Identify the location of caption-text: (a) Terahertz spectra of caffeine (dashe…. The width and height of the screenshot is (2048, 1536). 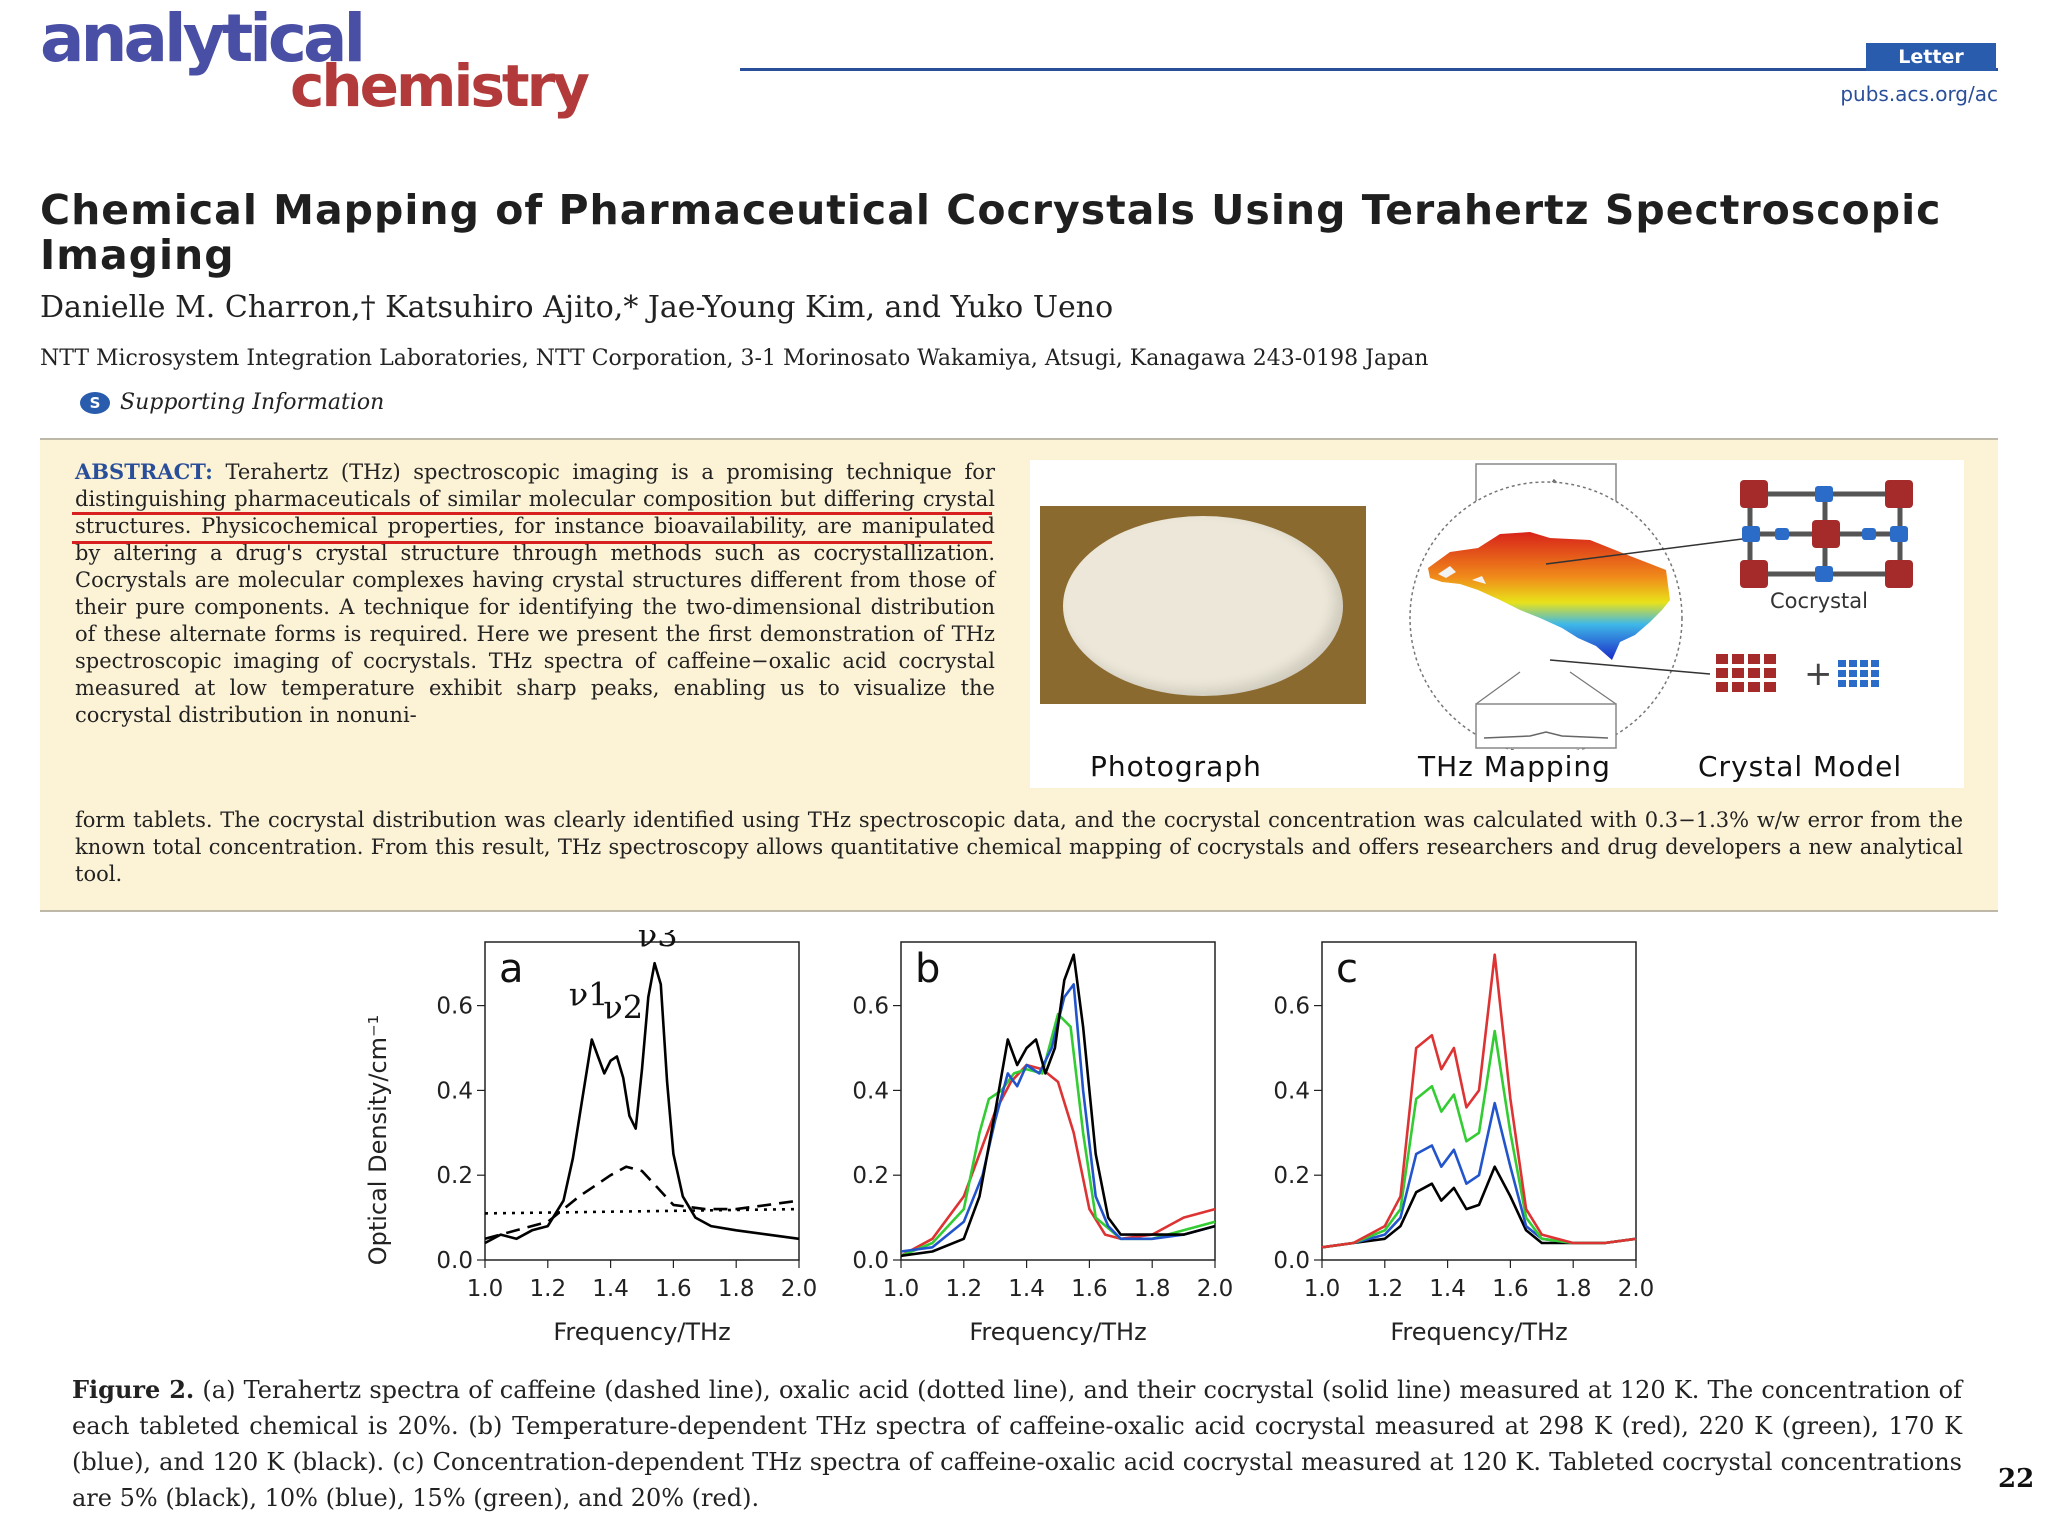
(1017, 1444).